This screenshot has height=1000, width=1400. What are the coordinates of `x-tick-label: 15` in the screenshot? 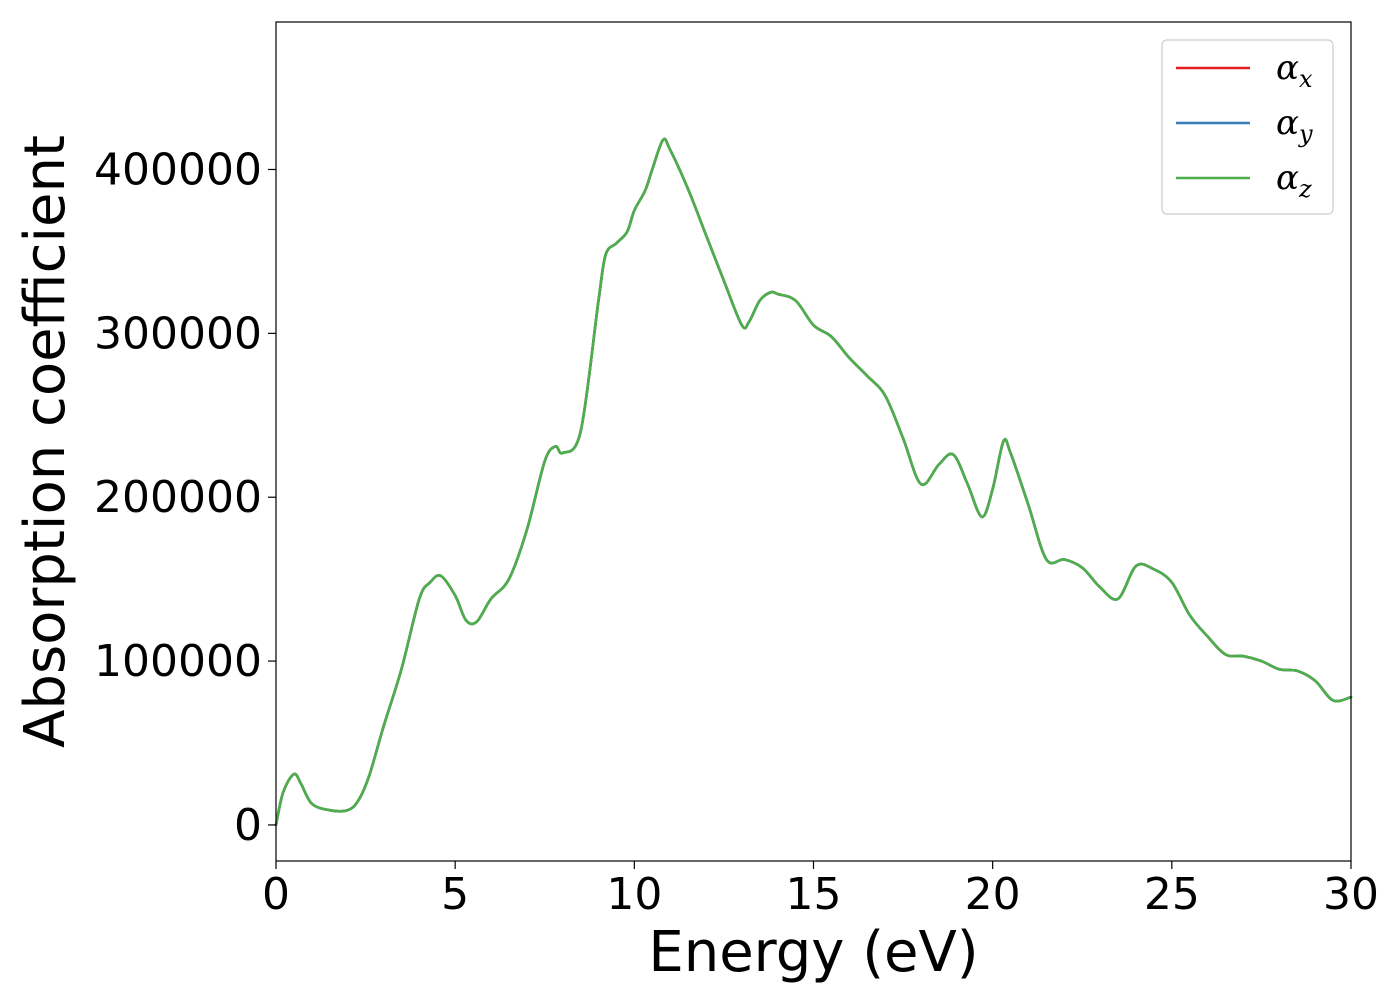 It's located at (814, 894).